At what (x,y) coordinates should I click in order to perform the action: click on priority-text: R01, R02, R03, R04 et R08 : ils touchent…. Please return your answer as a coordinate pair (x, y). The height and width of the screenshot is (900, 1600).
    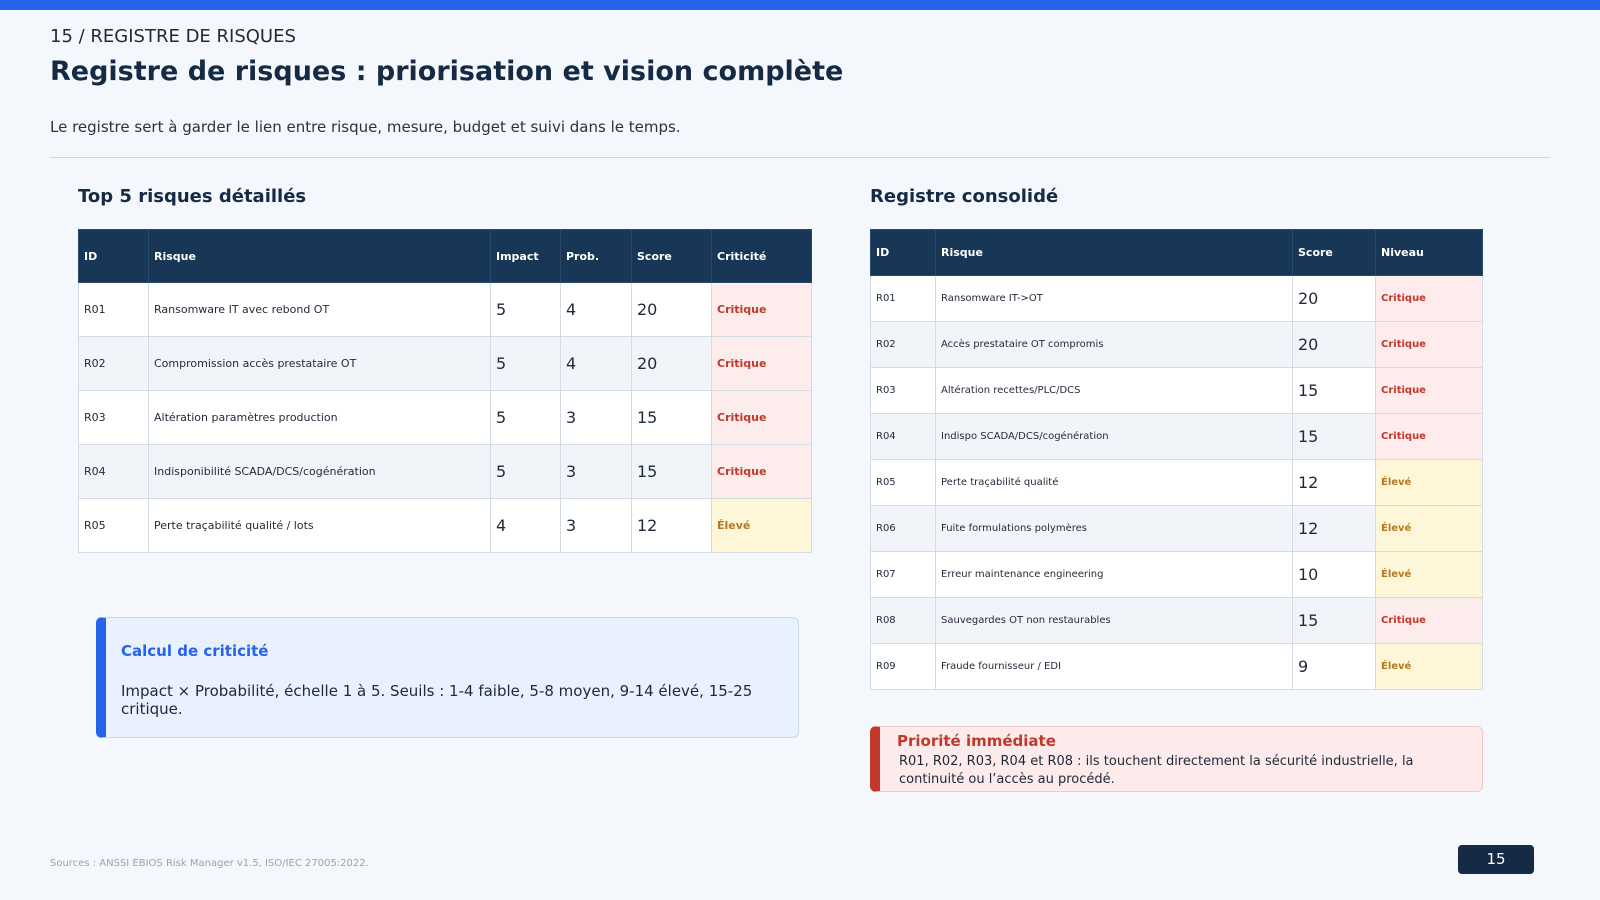
    Looking at the image, I should click on (1156, 770).